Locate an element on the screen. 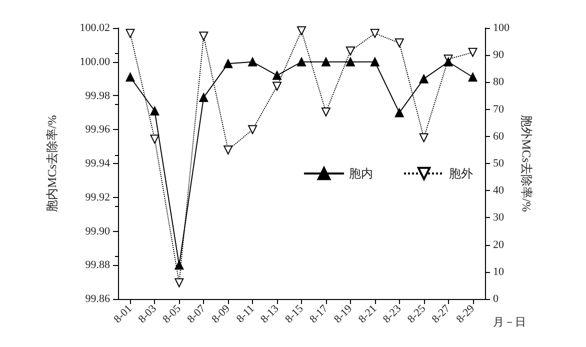 The width and height of the screenshot is (586, 347). y-tick-label: 100.00 is located at coordinates (95, 62).